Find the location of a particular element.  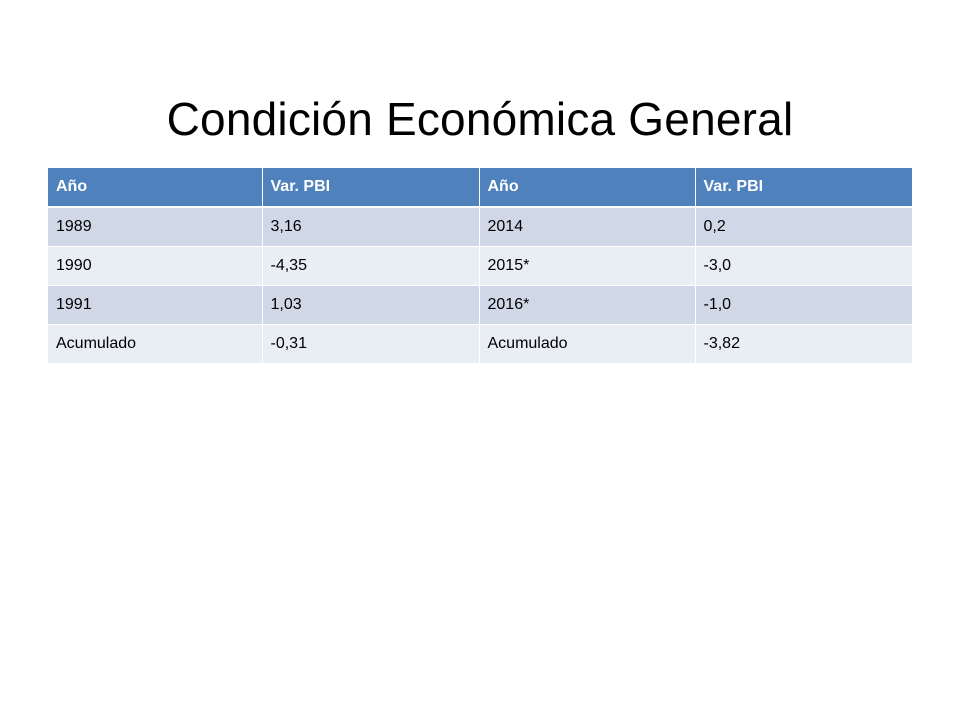

table-cell: 1991 is located at coordinates (155, 305).